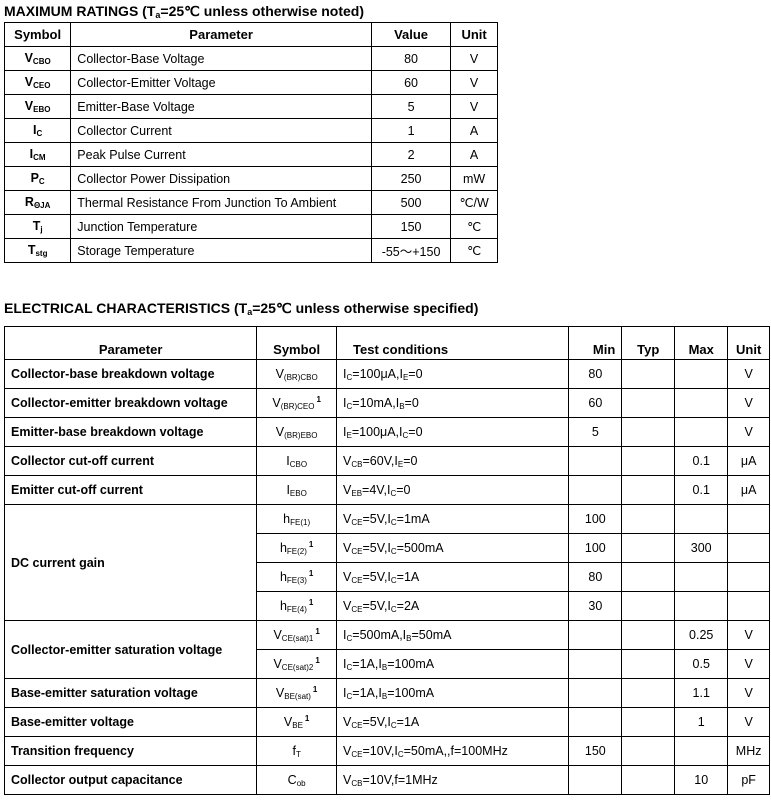 The image size is (771, 805). I want to click on unit-cell: ℃, so click(474, 250).